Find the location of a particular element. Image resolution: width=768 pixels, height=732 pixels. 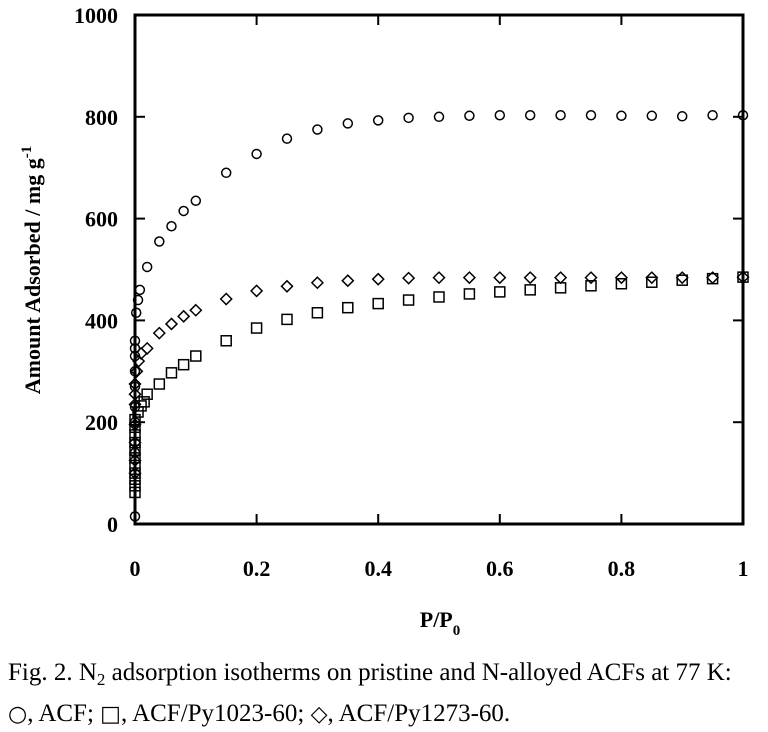

caption-subscript: 2 is located at coordinates (101, 679).